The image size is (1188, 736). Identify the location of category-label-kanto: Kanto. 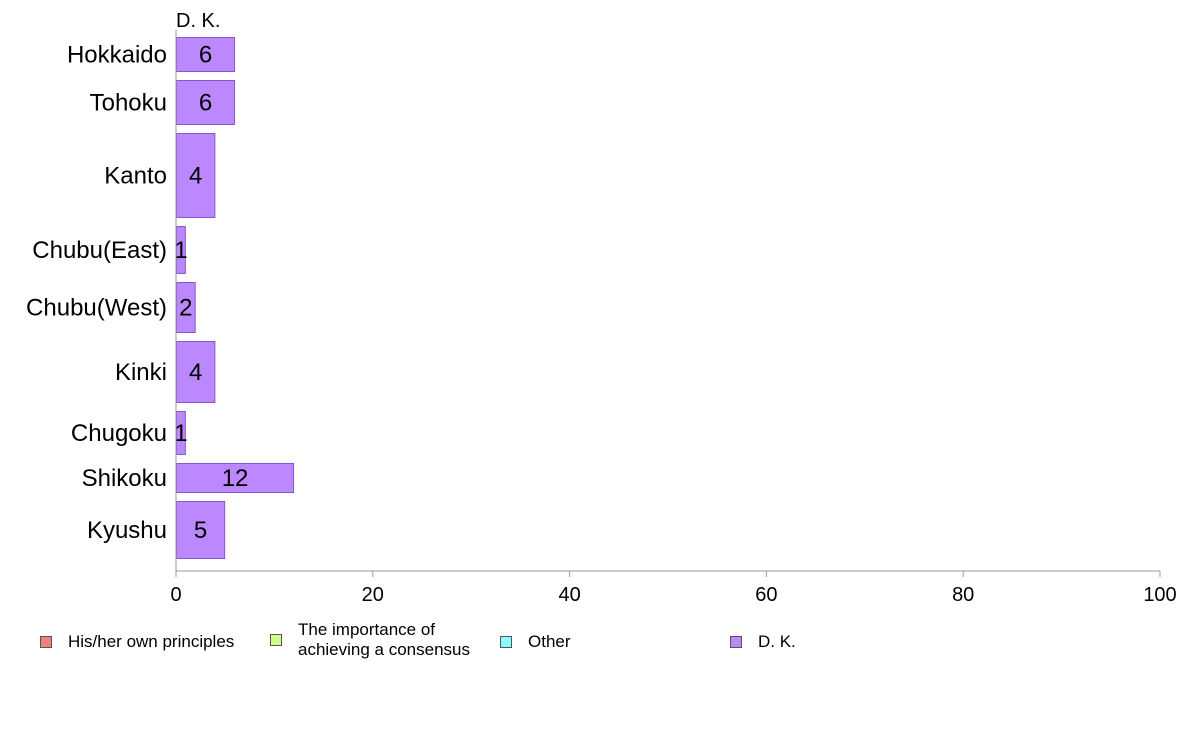
(135, 176).